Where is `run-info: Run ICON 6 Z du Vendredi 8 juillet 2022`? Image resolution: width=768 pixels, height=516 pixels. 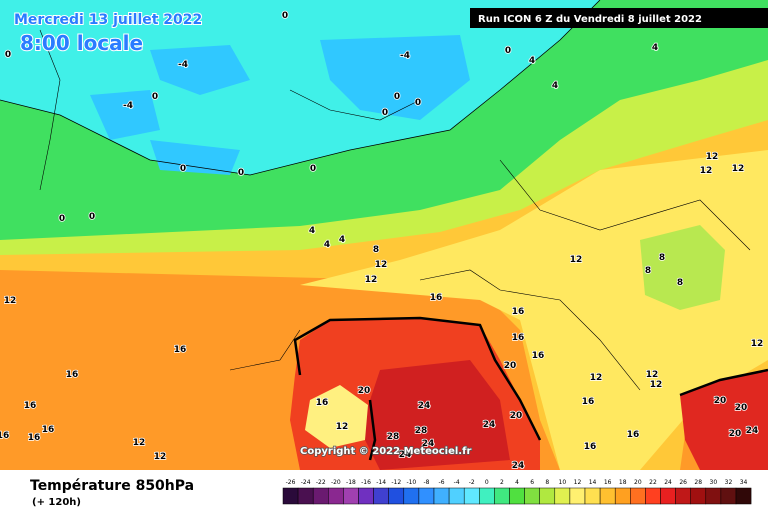
run-info: Run ICON 6 Z du Vendredi 8 juillet 2022 is located at coordinates (590, 19).